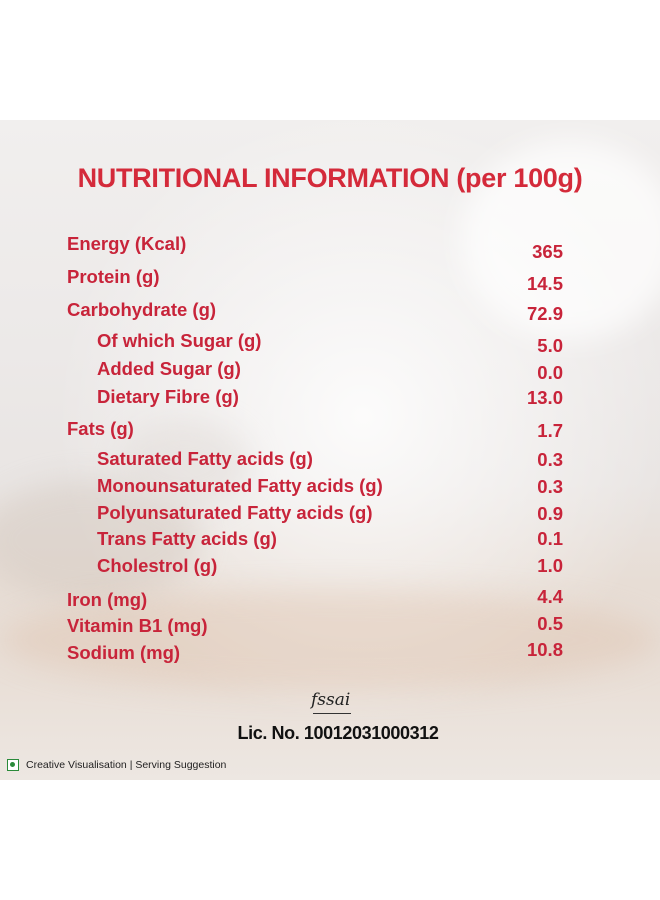 The height and width of the screenshot is (900, 660). I want to click on nutrient-value: 0.9, so click(550, 513).